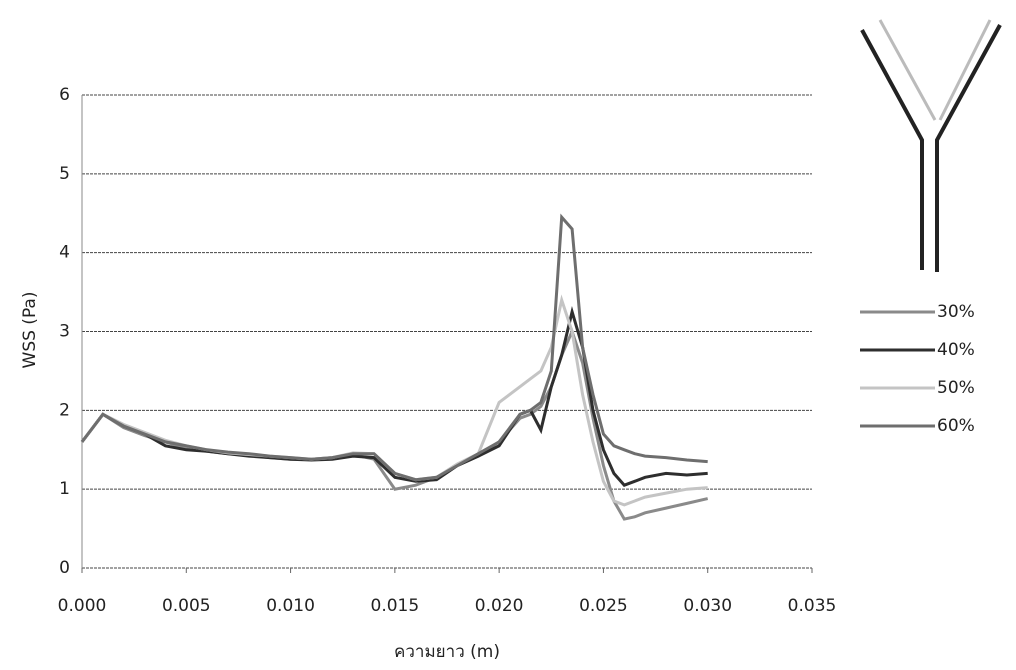 The height and width of the screenshot is (670, 1016). Describe the element at coordinates (186, 606) in the screenshot. I see `x-tick-label: 0.005` at that location.